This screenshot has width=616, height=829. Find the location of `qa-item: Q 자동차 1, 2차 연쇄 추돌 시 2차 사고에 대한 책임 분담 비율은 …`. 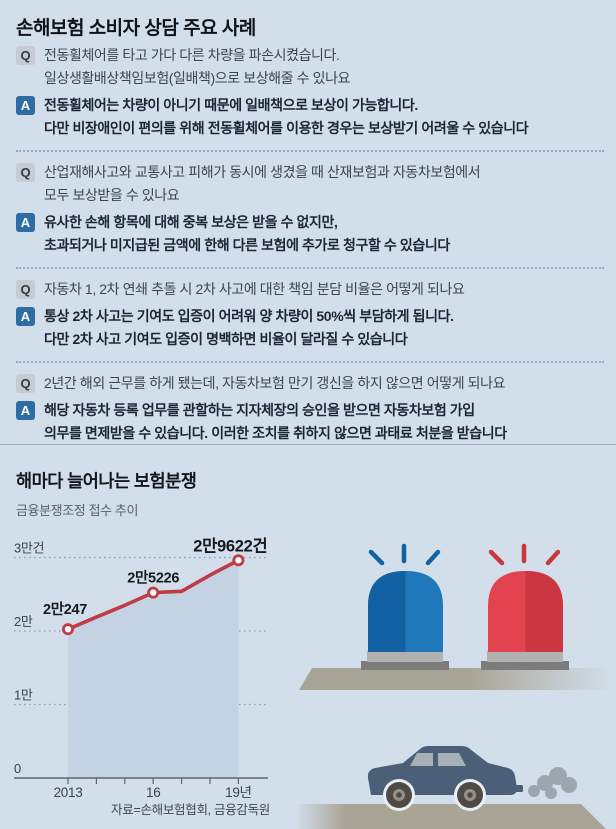

qa-item: Q 자동차 1, 2차 연쇄 추돌 시 2차 사고에 대한 책임 분담 비율은 … is located at coordinates (310, 314).